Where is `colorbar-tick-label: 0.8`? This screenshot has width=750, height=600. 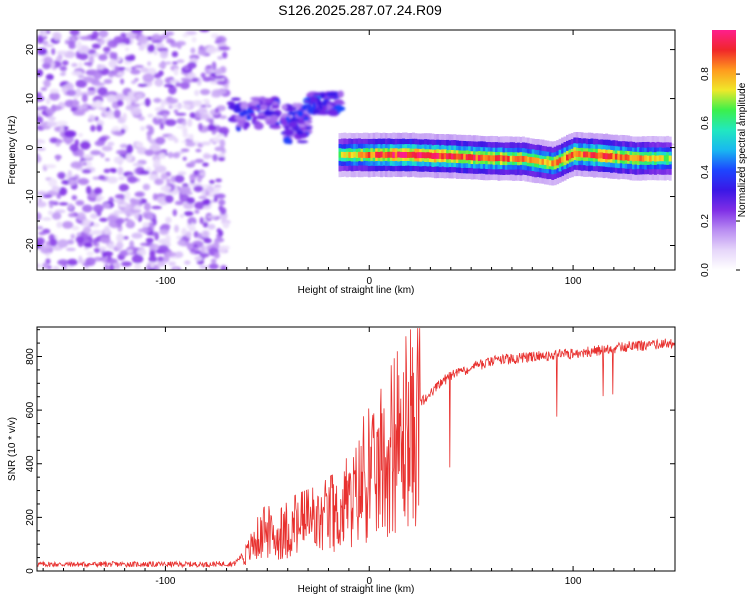 colorbar-tick-label: 0.8 is located at coordinates (705, 74).